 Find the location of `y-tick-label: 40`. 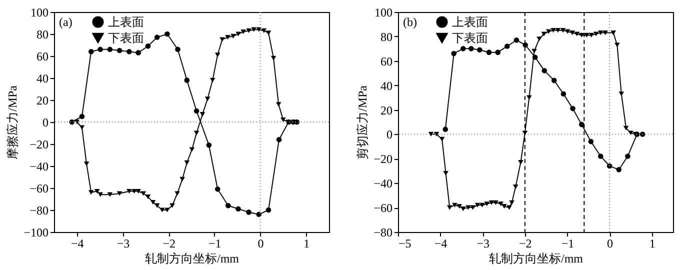

y-tick-label: 40 is located at coordinates (386, 85).